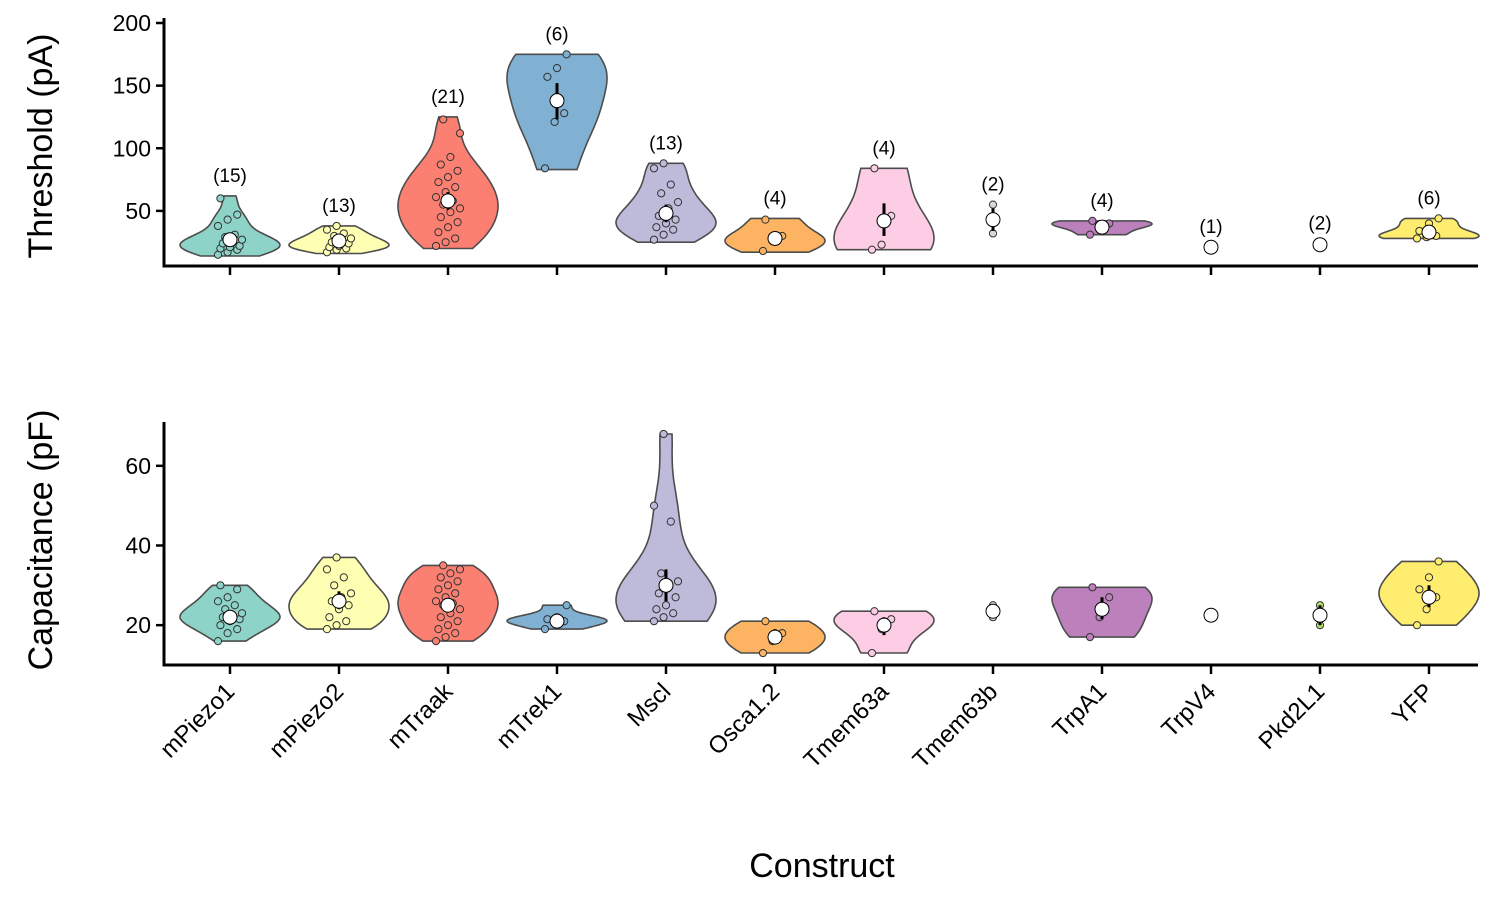 Image resolution: width=1500 pixels, height=900 pixels. I want to click on top-n-label-pkd2l1: (2), so click(1319, 223).